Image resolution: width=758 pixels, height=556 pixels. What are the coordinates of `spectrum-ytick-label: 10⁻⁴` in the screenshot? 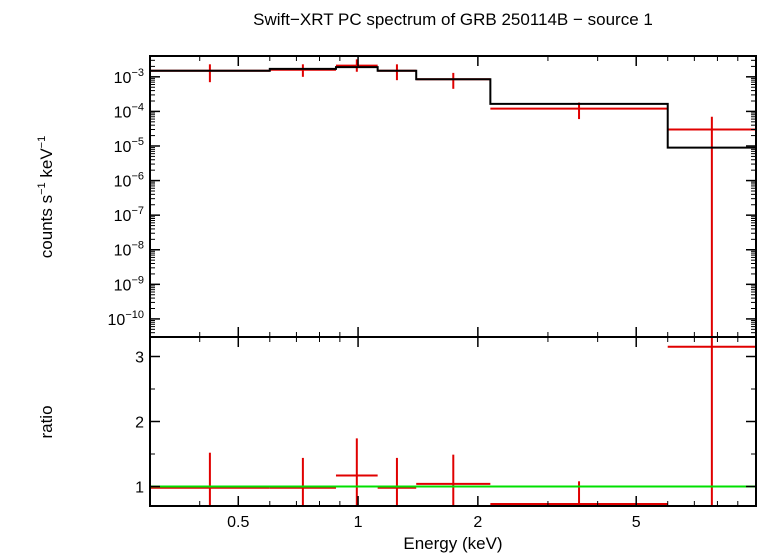 It's located at (129, 111).